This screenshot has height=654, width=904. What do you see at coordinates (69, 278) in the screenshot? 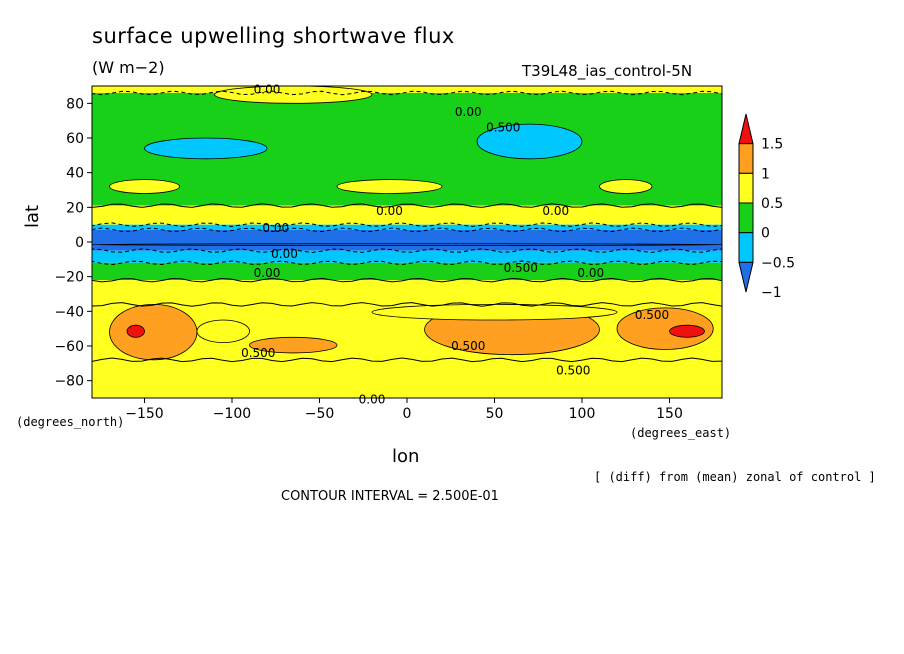
I see `y-tick-label: −20` at bounding box center [69, 278].